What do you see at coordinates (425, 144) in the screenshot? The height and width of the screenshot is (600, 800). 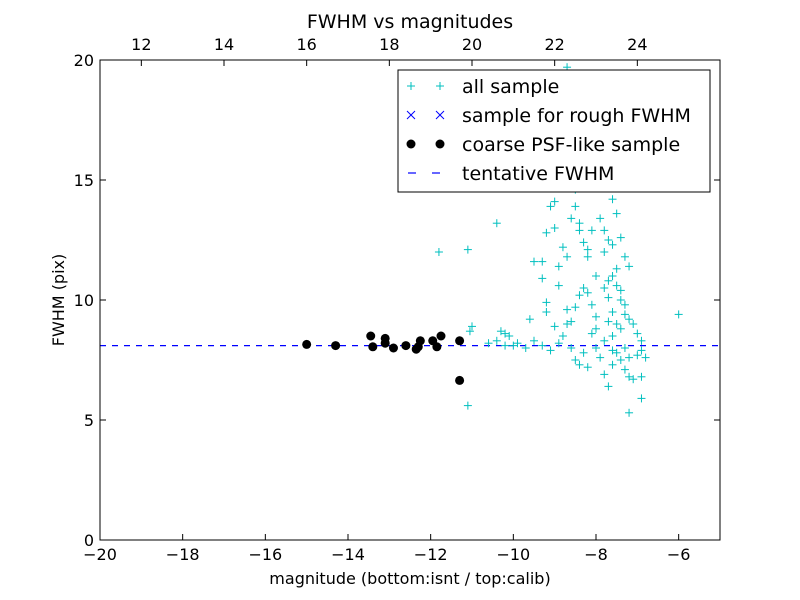 I see `legend-circle-icon` at bounding box center [425, 144].